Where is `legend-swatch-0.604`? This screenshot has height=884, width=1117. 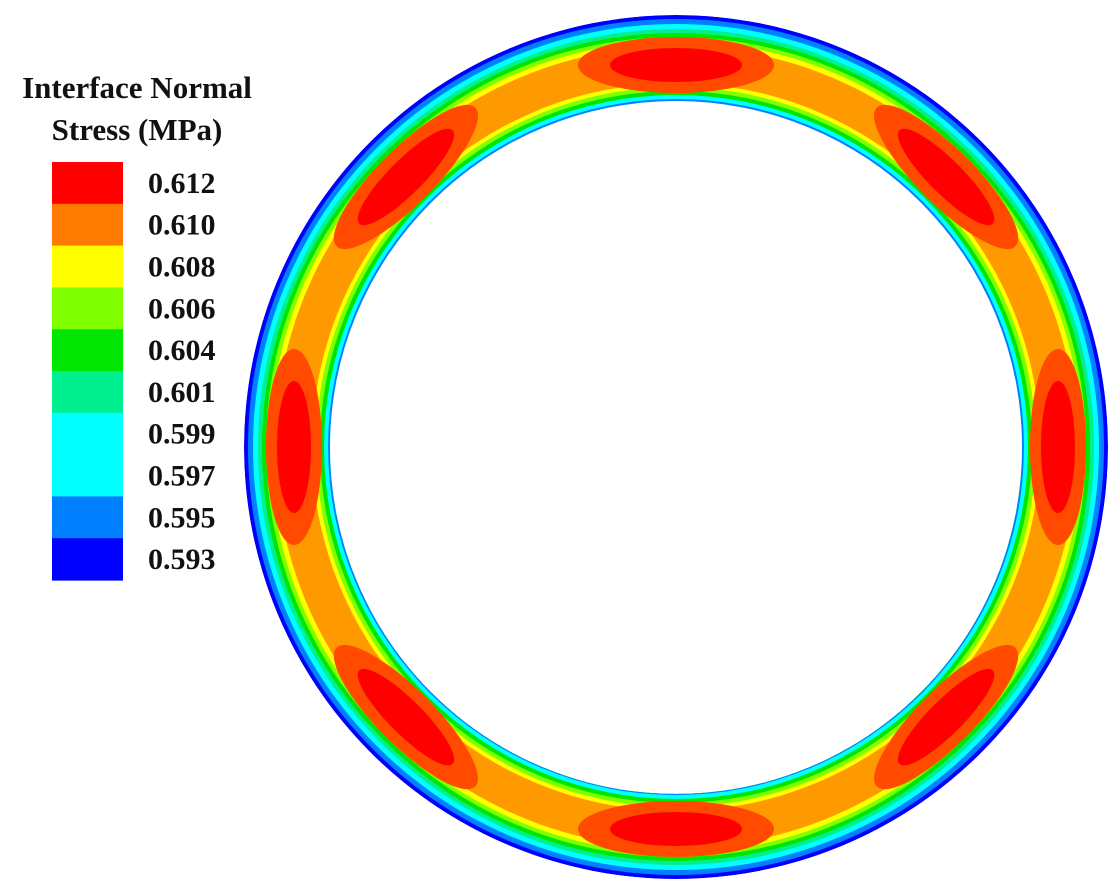
legend-swatch-0.604 is located at coordinates (87, 350).